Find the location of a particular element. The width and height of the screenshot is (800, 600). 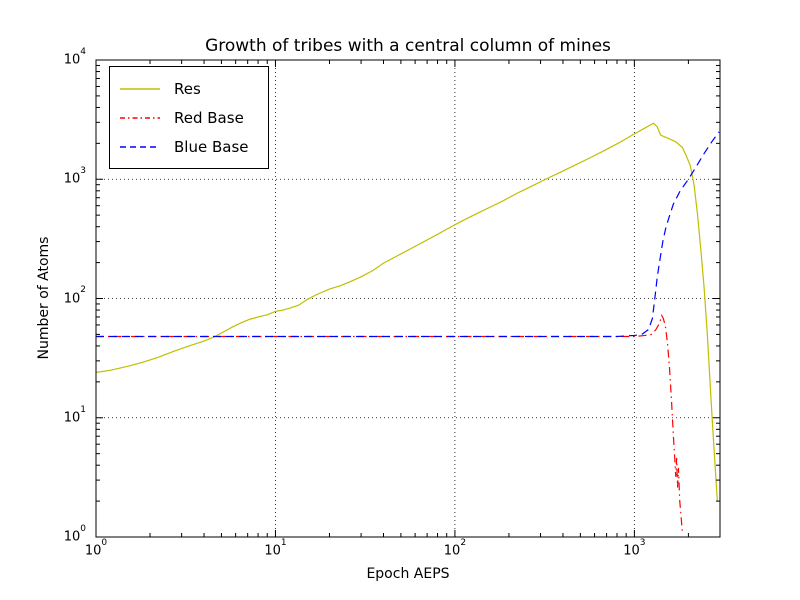

legend-line-sample-red-base is located at coordinates (140, 117).